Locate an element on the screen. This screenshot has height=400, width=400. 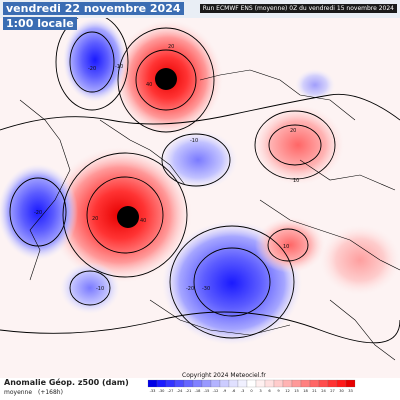
legend-tick-label: 6 is located at coordinates (269, 391).